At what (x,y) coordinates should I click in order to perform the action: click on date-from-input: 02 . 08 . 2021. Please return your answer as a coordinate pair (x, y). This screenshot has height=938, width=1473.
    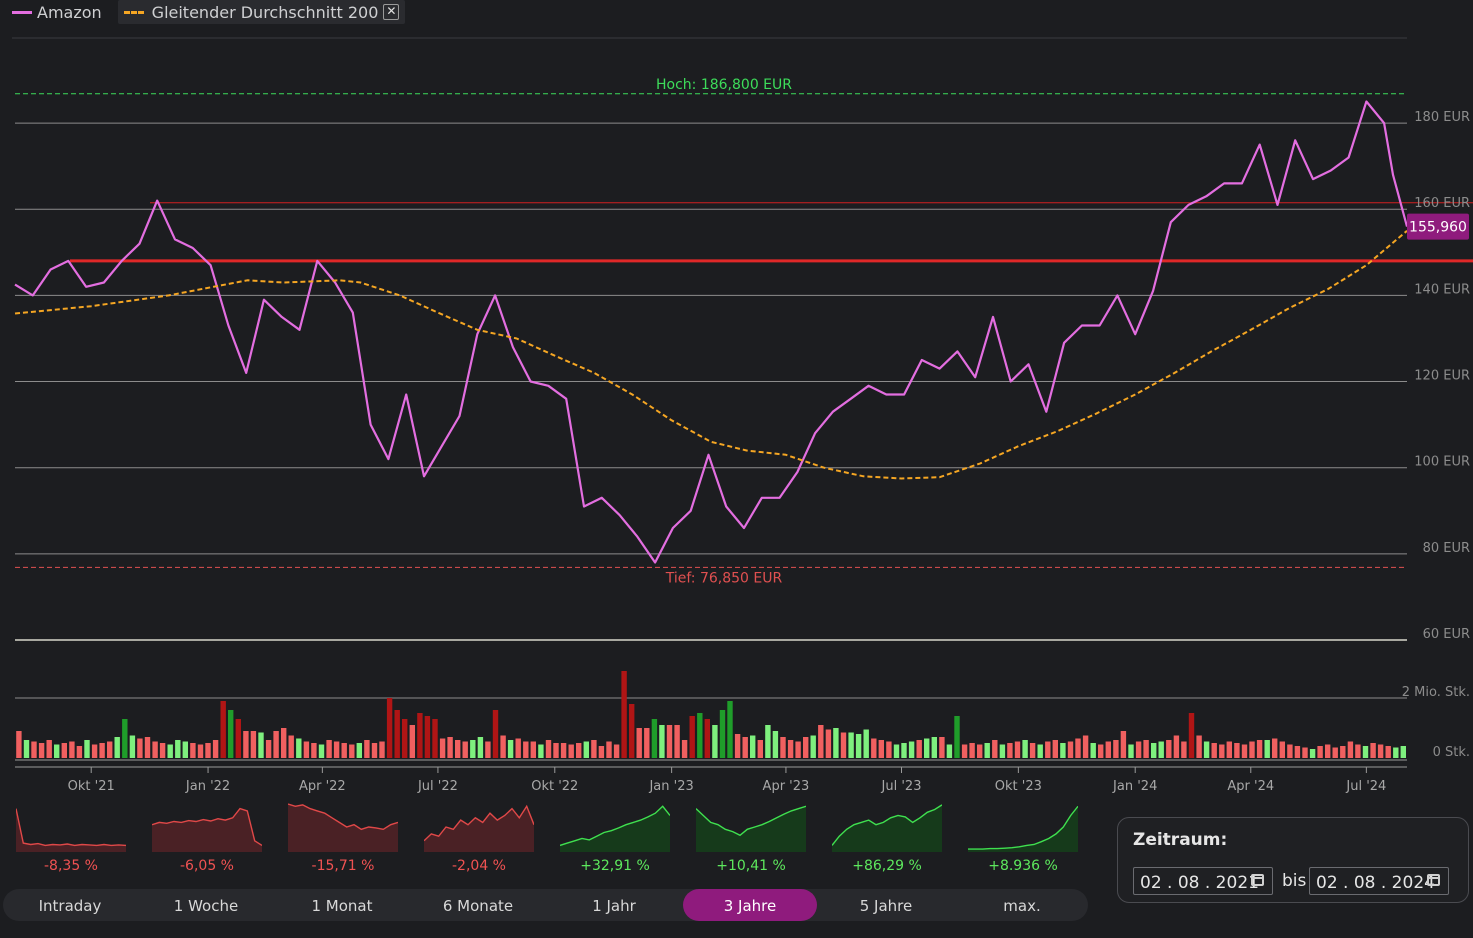
    Looking at the image, I should click on (1203, 881).